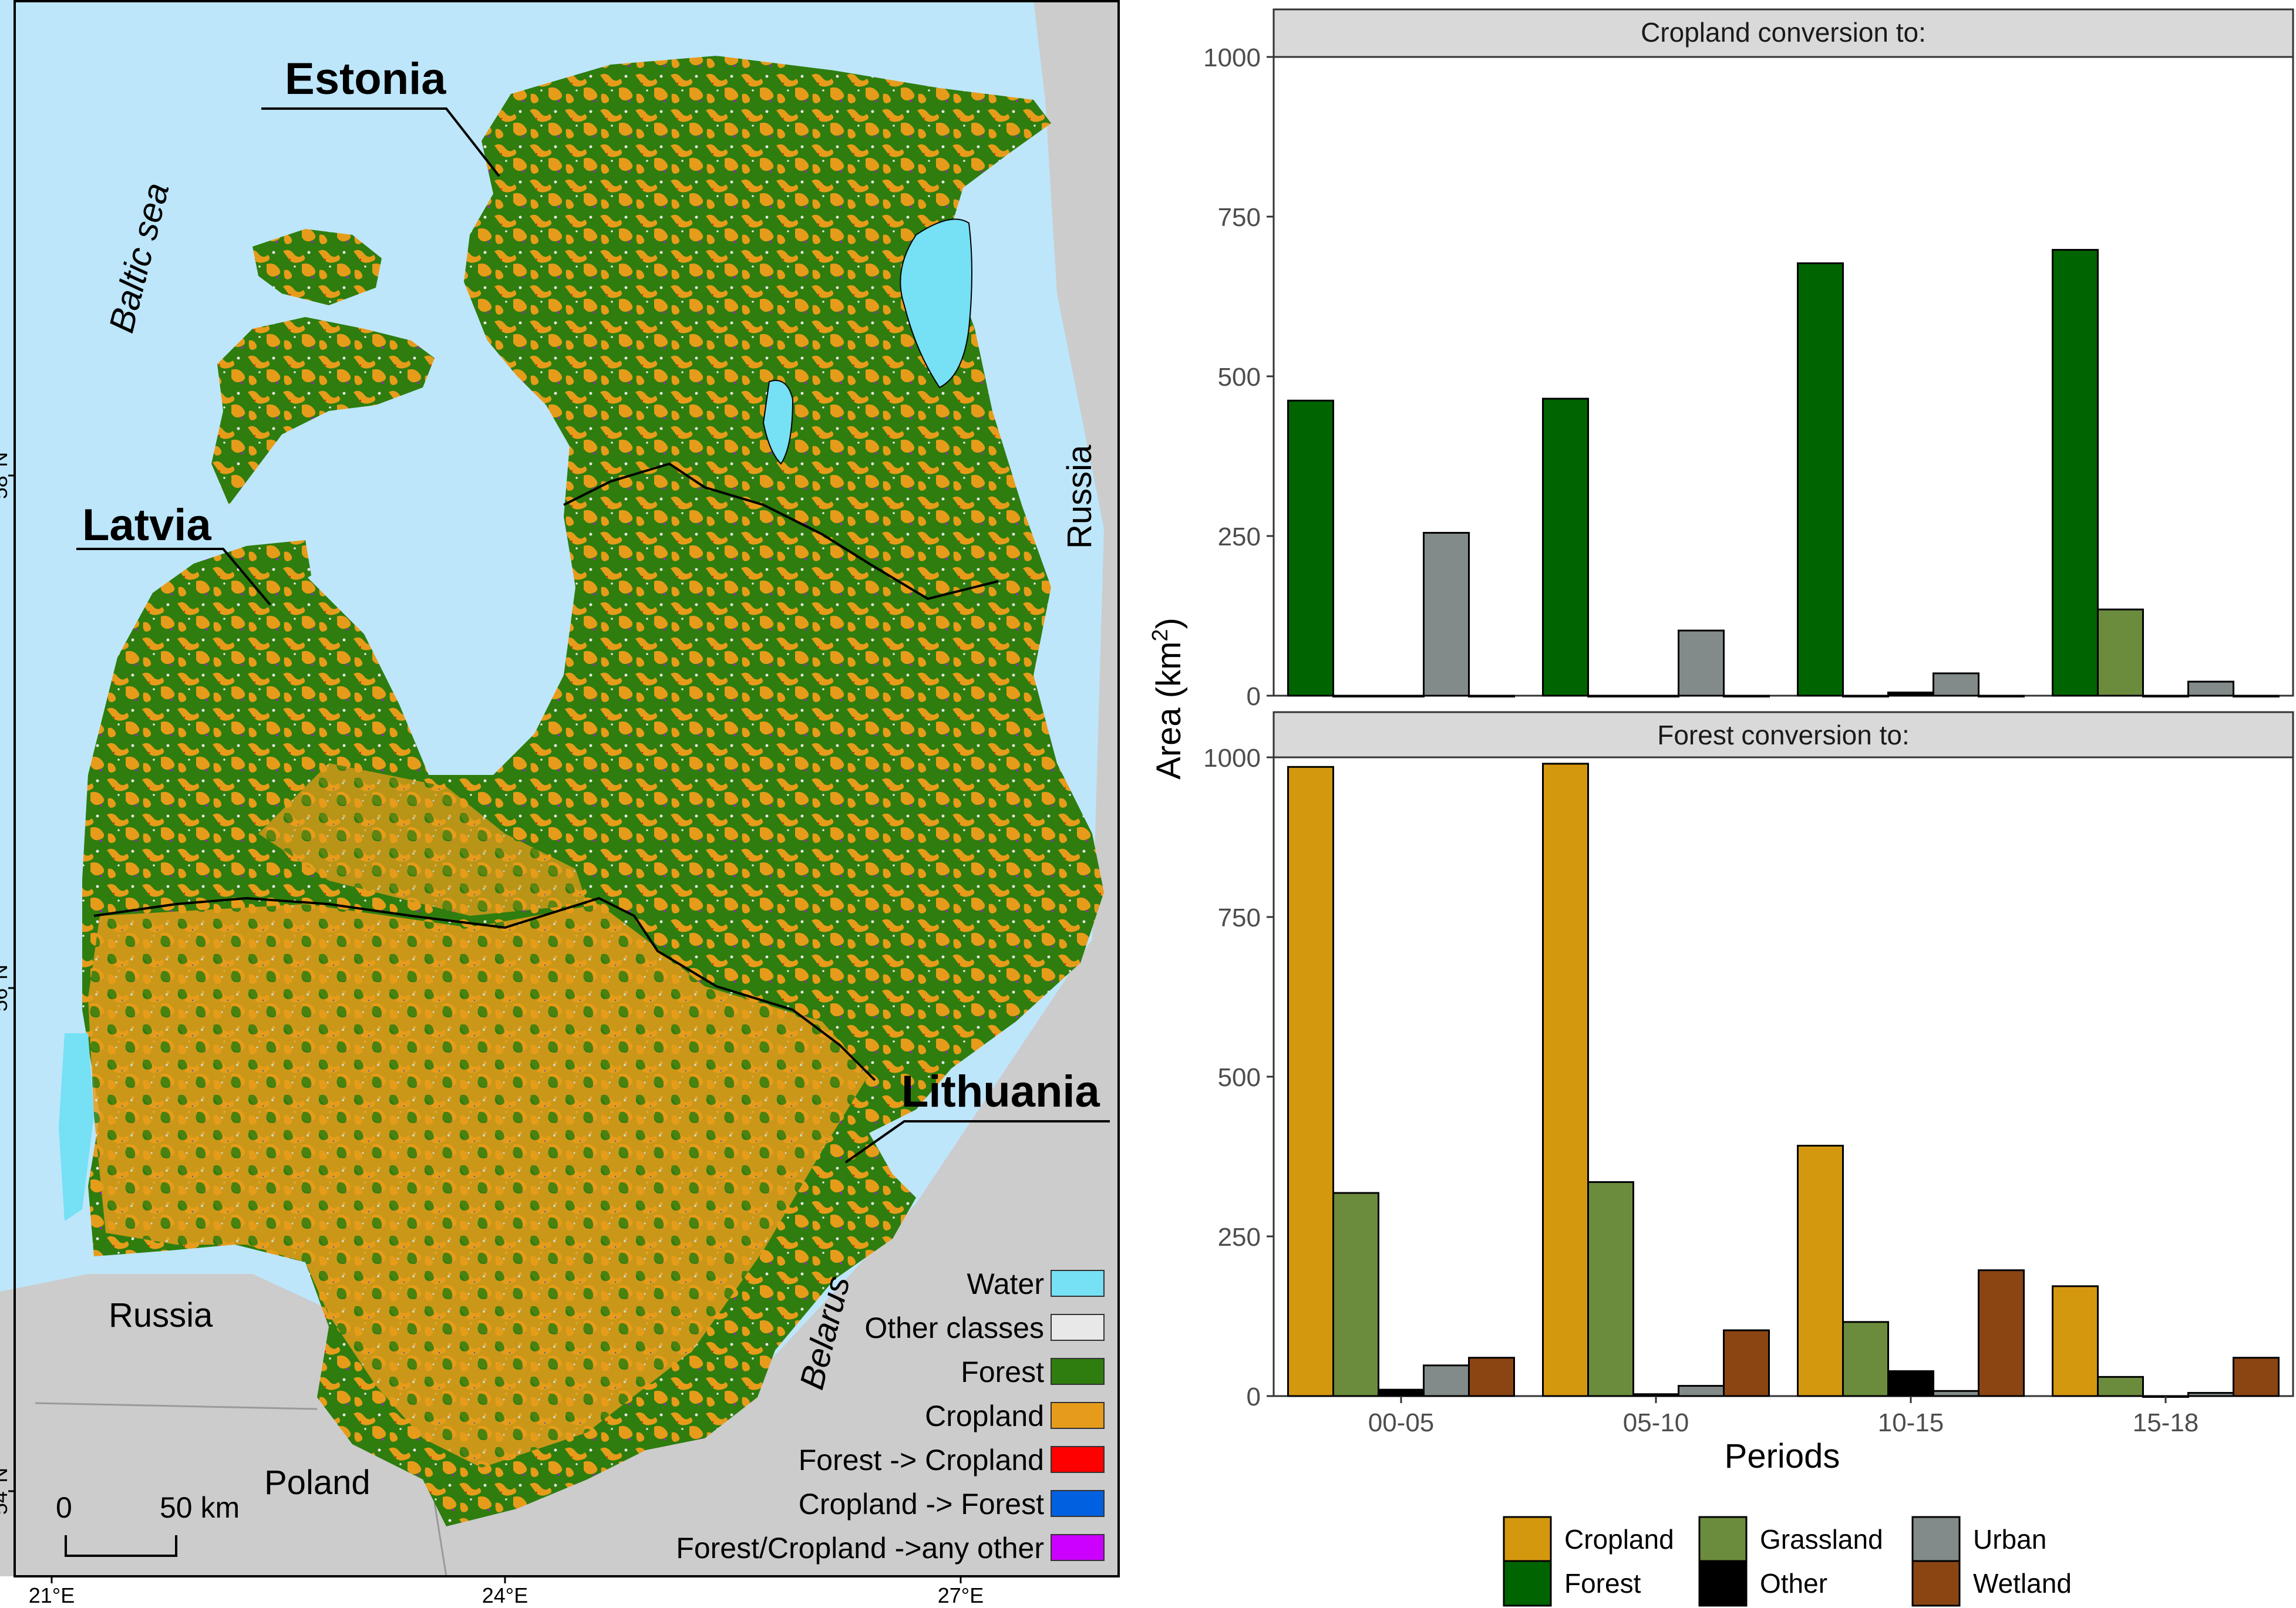  I want to click on chart-legend: Cropland Grassland Urban Forest Other Wetland, so click(1787, 1562).